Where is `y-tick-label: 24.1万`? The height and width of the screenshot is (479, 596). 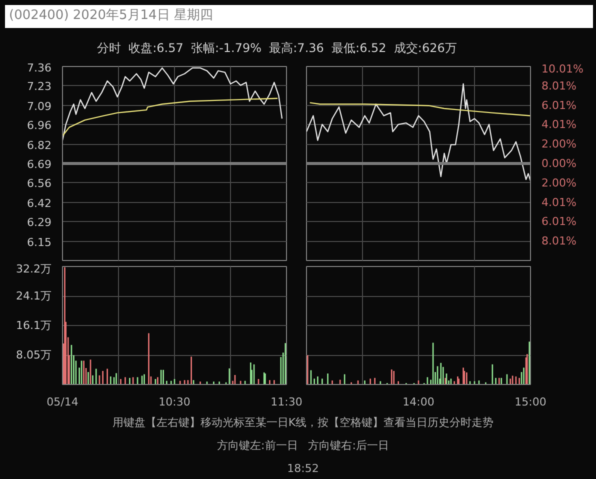
y-tick-label: 24.1万 is located at coordinates (34, 295).